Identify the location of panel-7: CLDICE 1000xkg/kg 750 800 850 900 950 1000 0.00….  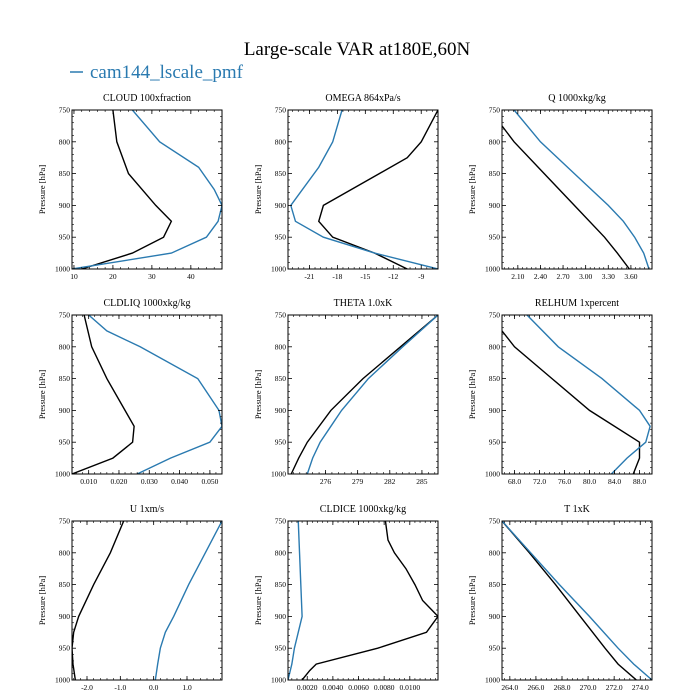
(346, 598).